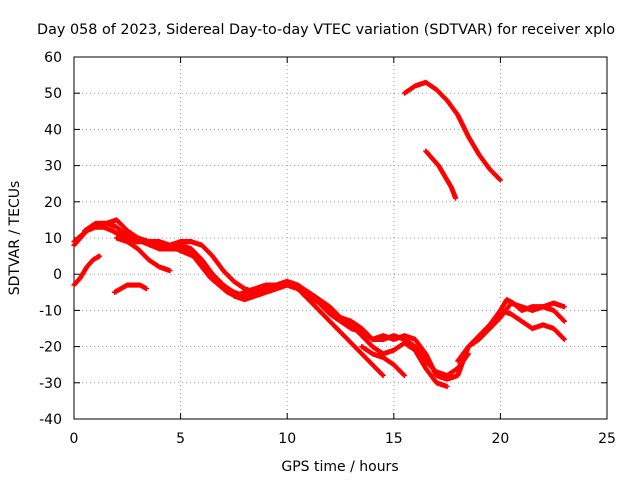  What do you see at coordinates (53, 94) in the screenshot?
I see `y-tick-label: 50` at bounding box center [53, 94].